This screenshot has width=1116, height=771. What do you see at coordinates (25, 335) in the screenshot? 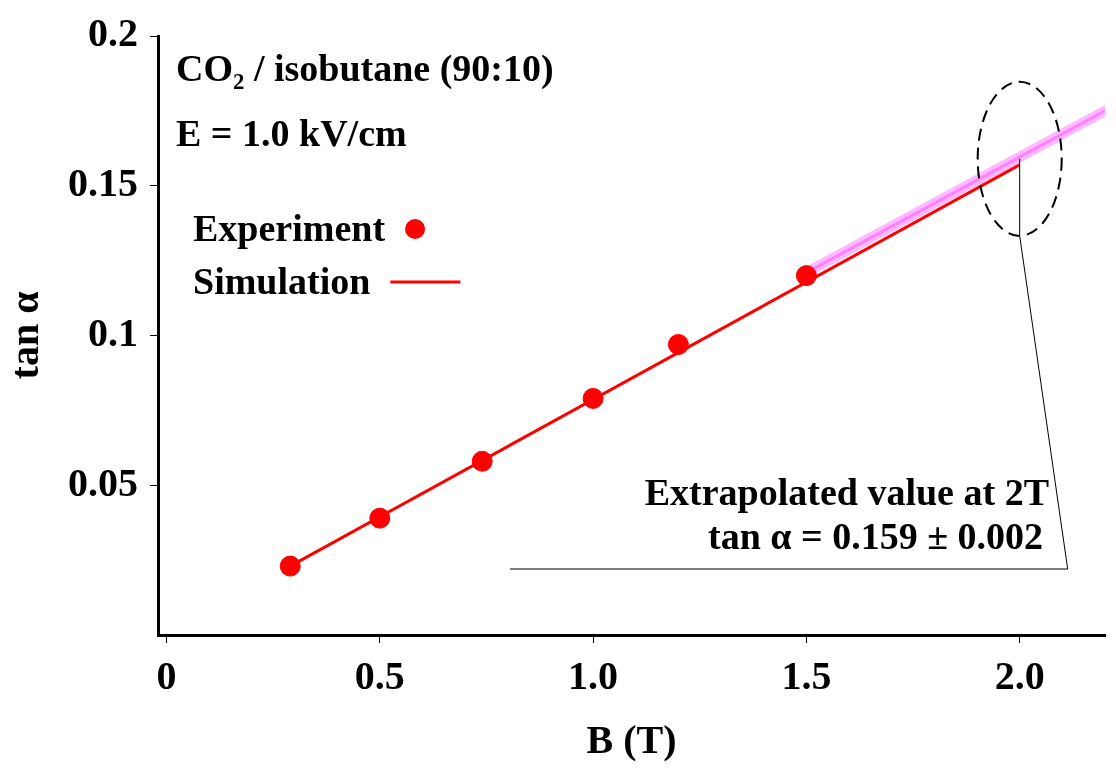
I see `y-axis-title: tan α` at bounding box center [25, 335].